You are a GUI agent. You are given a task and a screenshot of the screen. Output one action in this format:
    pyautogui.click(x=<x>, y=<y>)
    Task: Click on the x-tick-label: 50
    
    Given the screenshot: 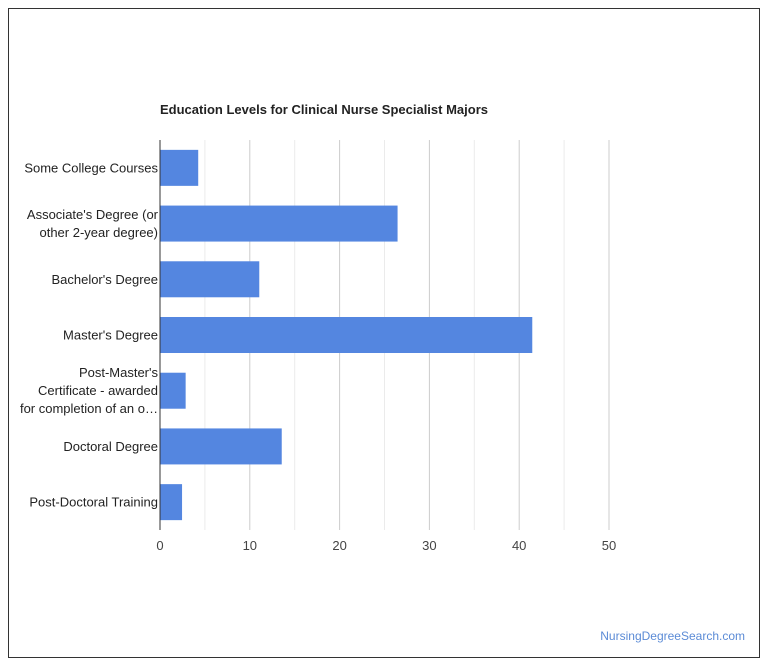 What is the action you would take?
    pyautogui.click(x=609, y=545)
    